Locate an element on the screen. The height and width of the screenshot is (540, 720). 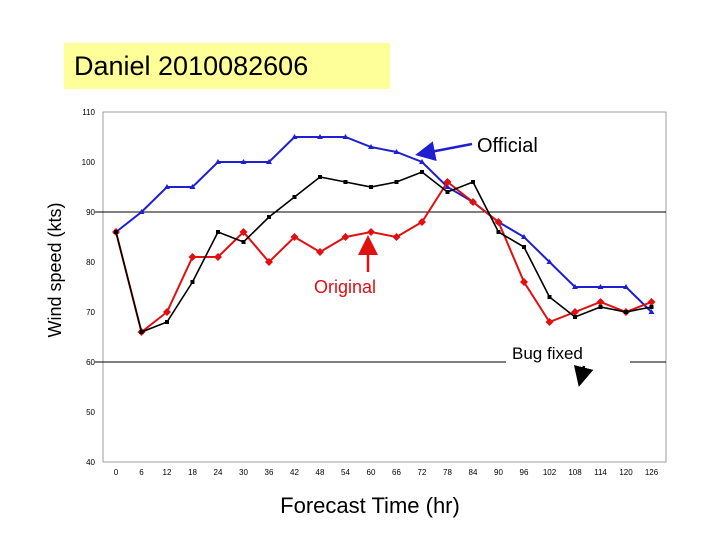
x-axis-label: Forecast Time (hr) is located at coordinates (370, 505).